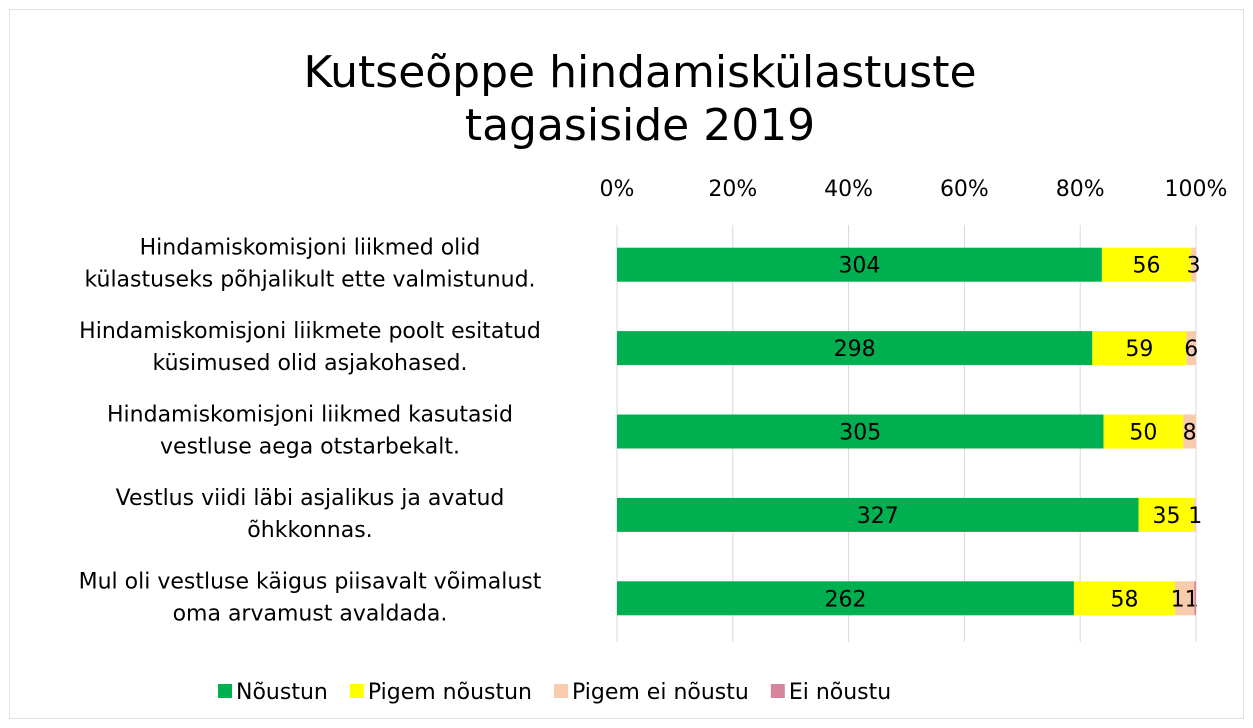 The width and height of the screenshot is (1253, 728). Describe the element at coordinates (310, 415) in the screenshot. I see `y-tick-label: Hindamiskomisjoni liikmed kasutasid` at that location.